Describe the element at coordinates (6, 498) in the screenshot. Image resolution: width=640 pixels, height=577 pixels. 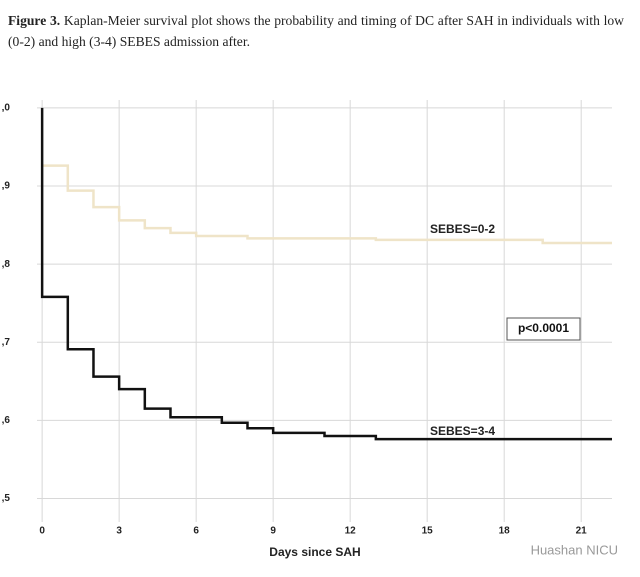
I see `y-tick-label: ,5` at that location.